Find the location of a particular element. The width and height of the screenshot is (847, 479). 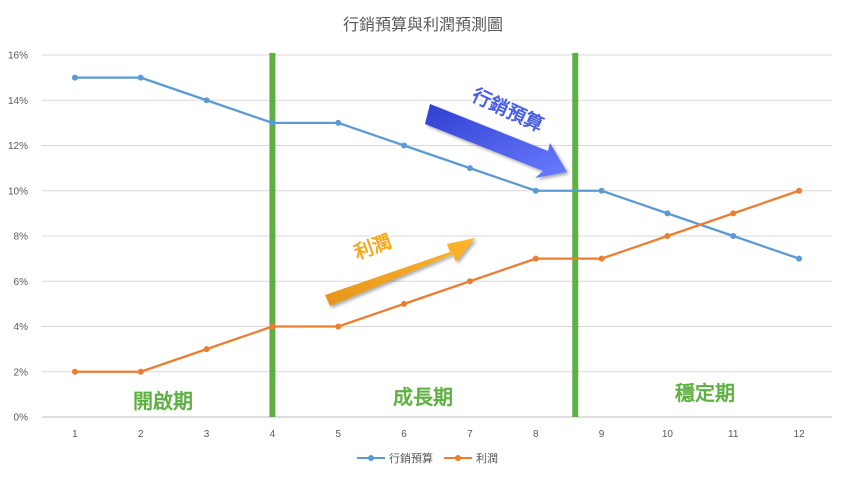

y-tick-label: 14% is located at coordinates (18, 101).